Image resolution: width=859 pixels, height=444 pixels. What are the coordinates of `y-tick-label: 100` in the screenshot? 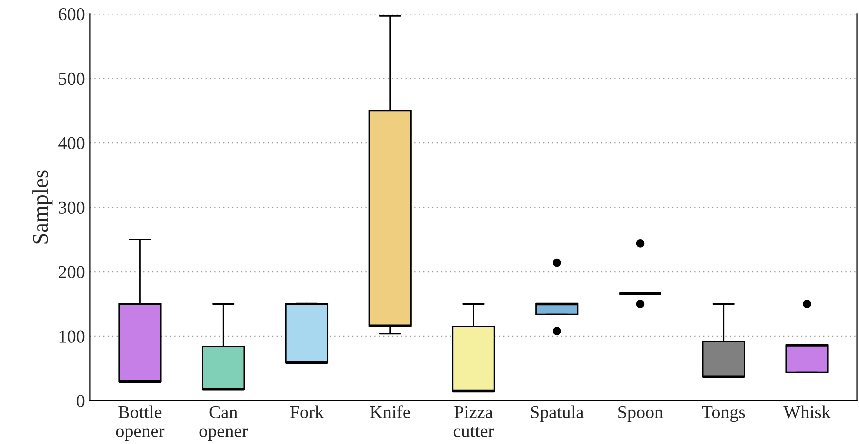 It's located at (72, 336).